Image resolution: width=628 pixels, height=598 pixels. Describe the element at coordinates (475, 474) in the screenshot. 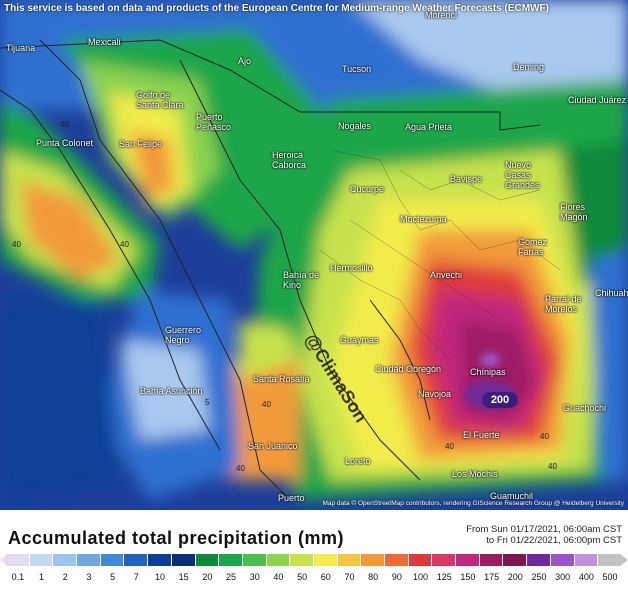

I see `city-label: Los Mochis` at that location.